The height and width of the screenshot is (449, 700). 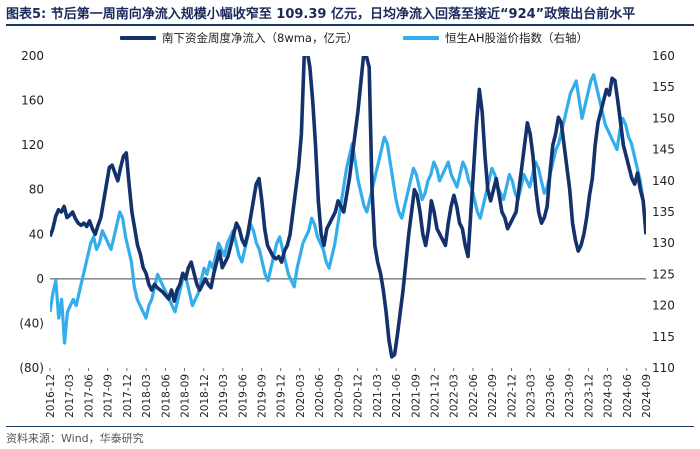 What do you see at coordinates (350, 25) in the screenshot?
I see `title-divider` at bounding box center [350, 25].